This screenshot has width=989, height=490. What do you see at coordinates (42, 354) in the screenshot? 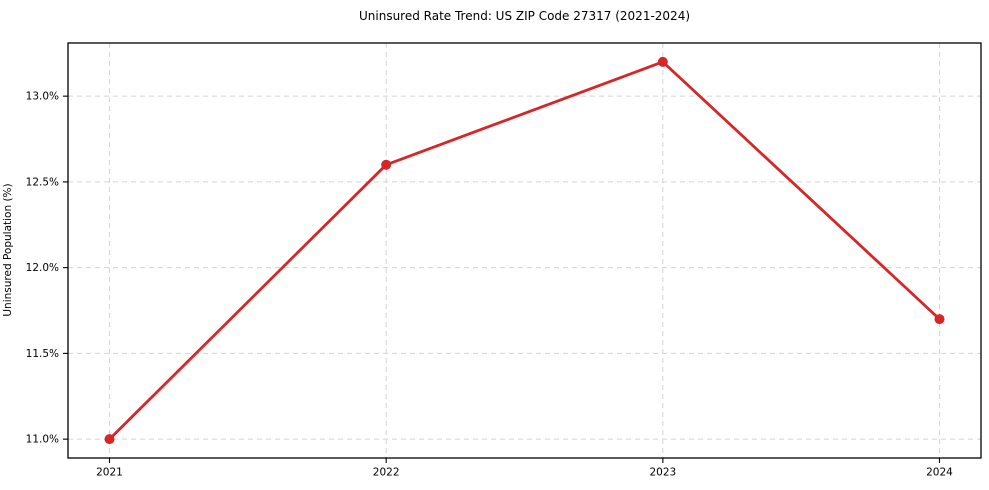
I see `y-tick-label: 11.5%` at bounding box center [42, 354].